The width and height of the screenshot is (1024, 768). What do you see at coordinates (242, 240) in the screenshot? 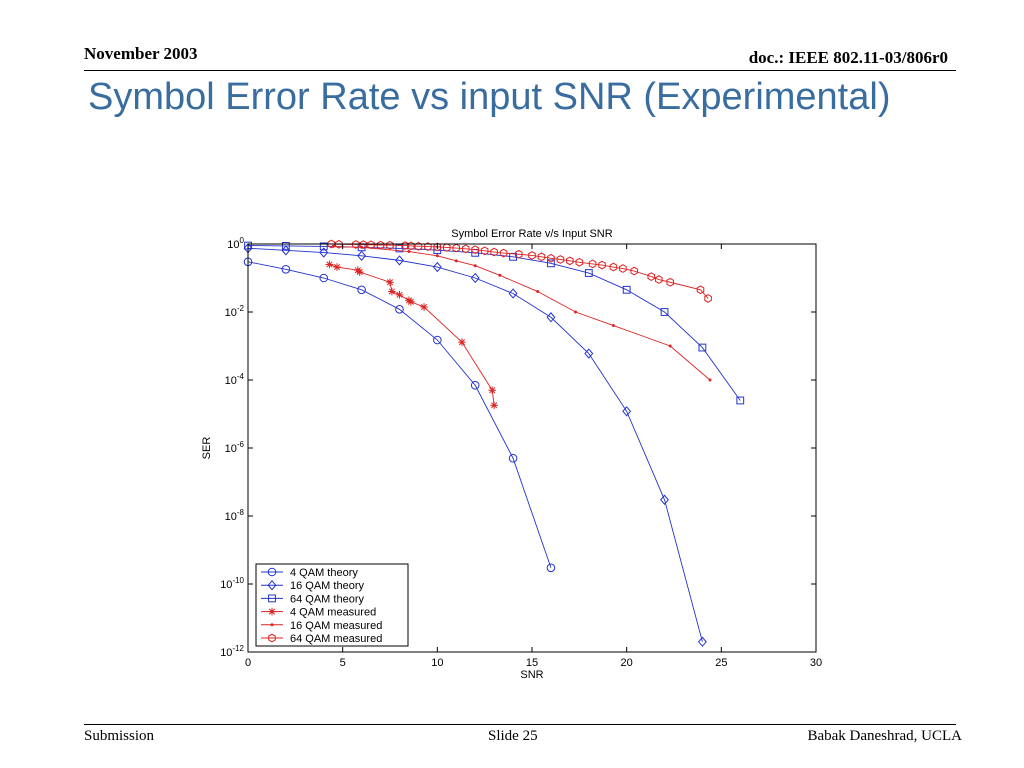
I see `y-tick-exponent: 0` at bounding box center [242, 240].